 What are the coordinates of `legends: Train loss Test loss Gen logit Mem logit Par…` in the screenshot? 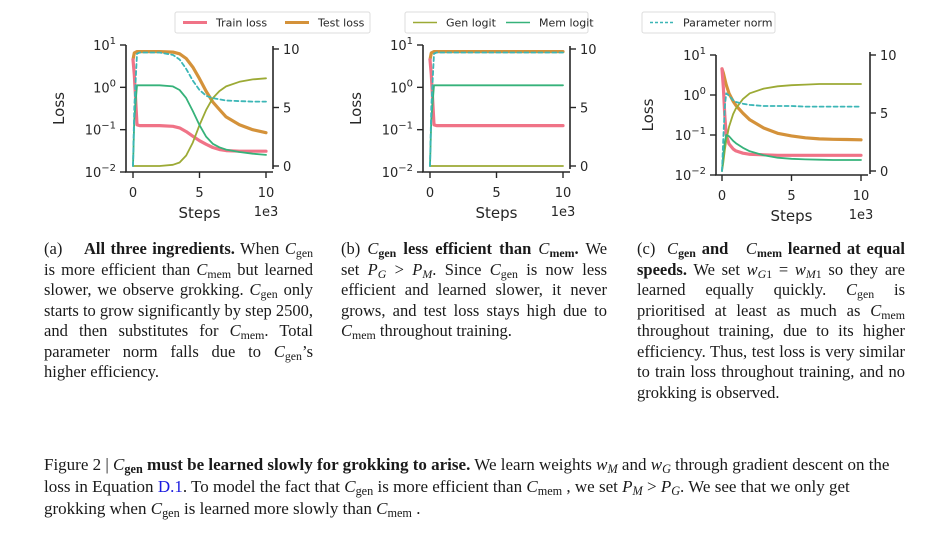 It's located at (475, 22).